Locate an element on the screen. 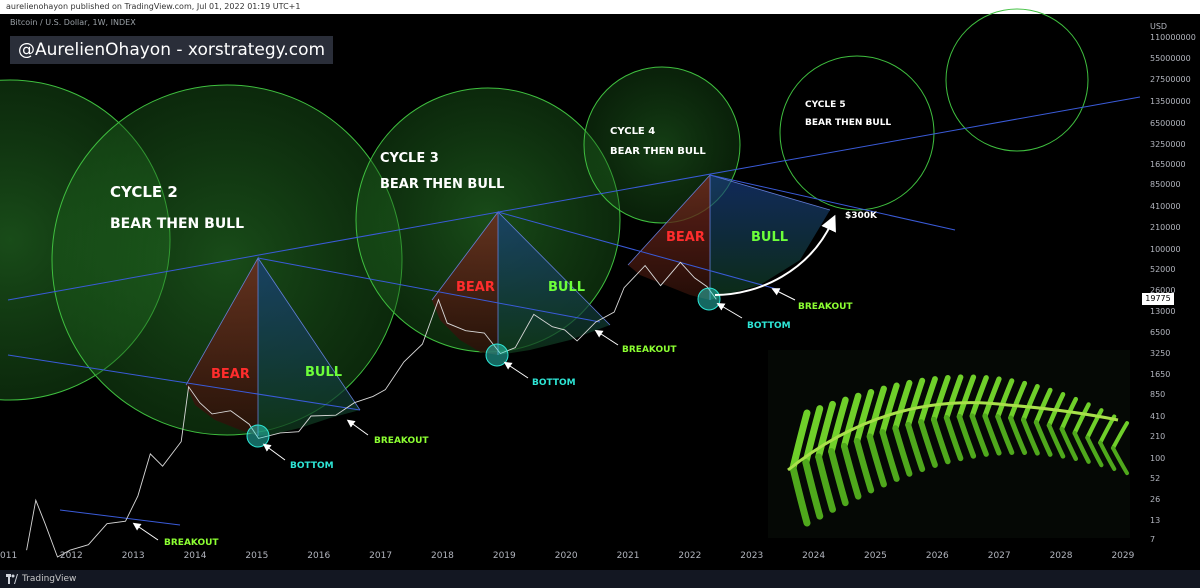  time-tick: 2014 is located at coordinates (195, 556).